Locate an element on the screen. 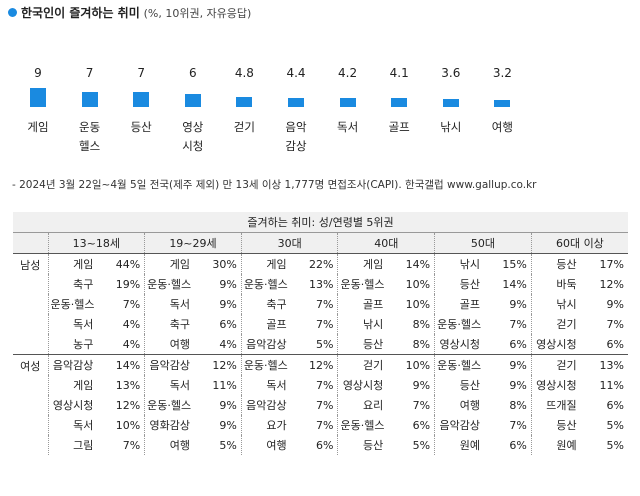 This screenshot has width=640, height=496. value-label: 4.4 is located at coordinates (296, 73).